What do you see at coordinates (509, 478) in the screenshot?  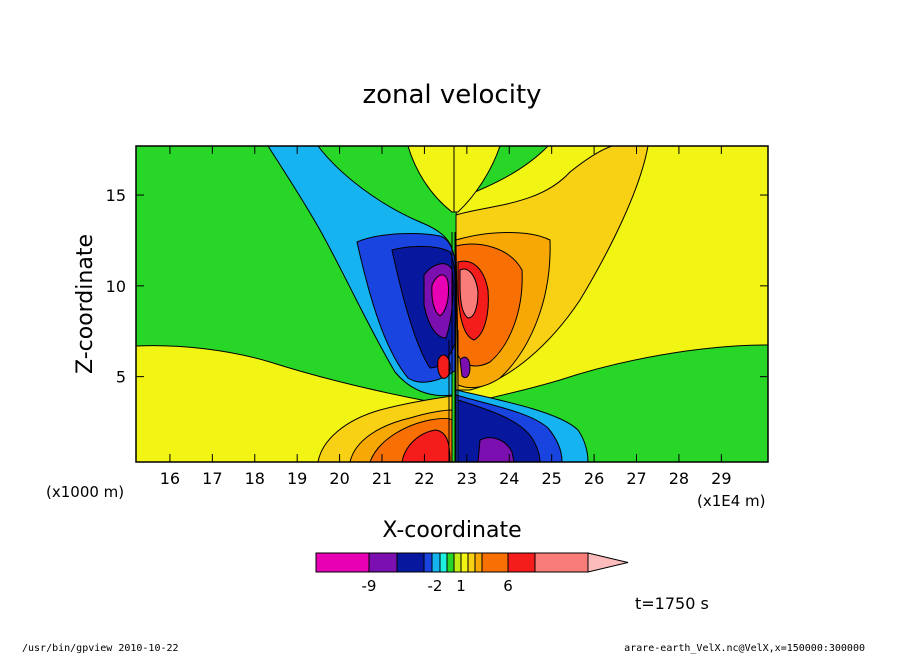 I see `x-tick-label: 24` at bounding box center [509, 478].